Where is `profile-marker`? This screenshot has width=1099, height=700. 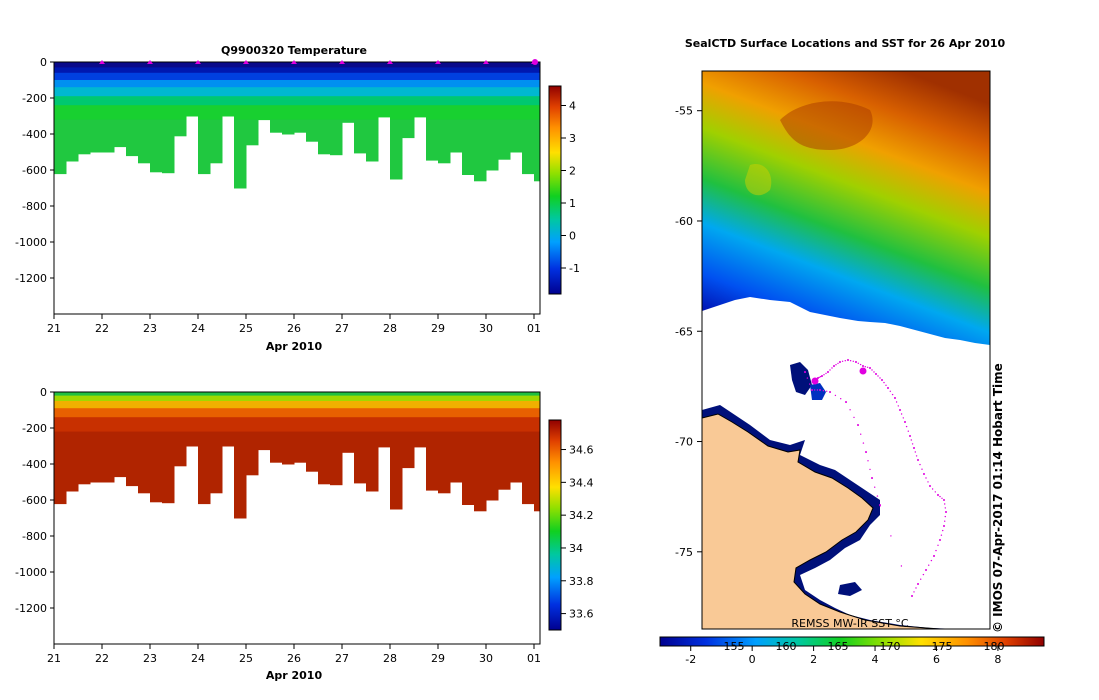 profile-marker is located at coordinates (198, 62).